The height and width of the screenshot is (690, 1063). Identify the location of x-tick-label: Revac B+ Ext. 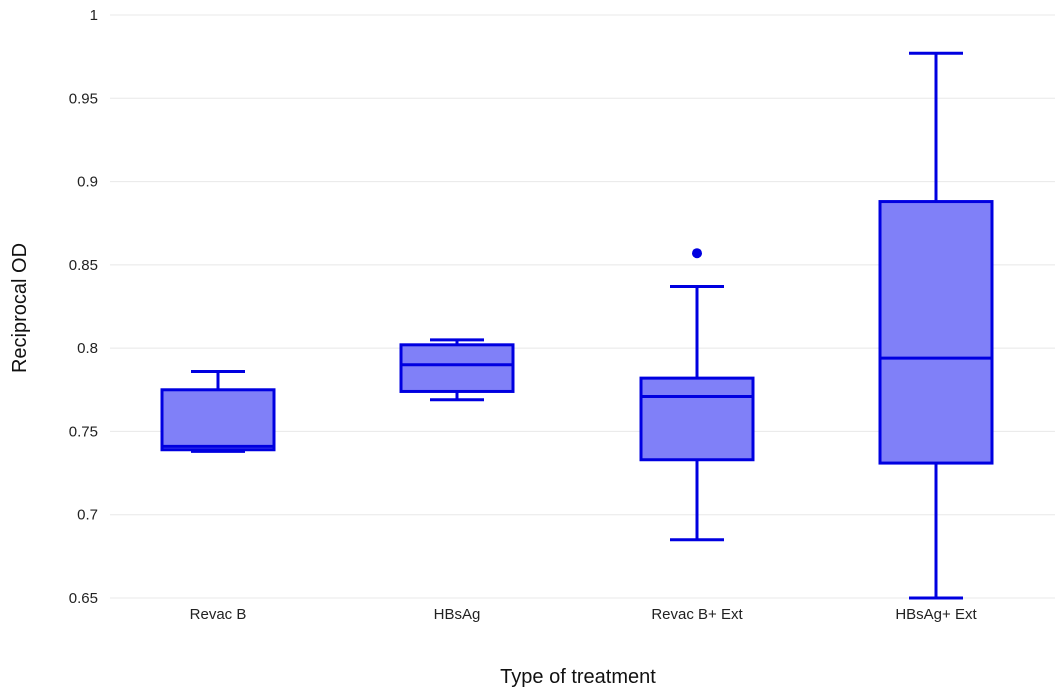
(697, 614).